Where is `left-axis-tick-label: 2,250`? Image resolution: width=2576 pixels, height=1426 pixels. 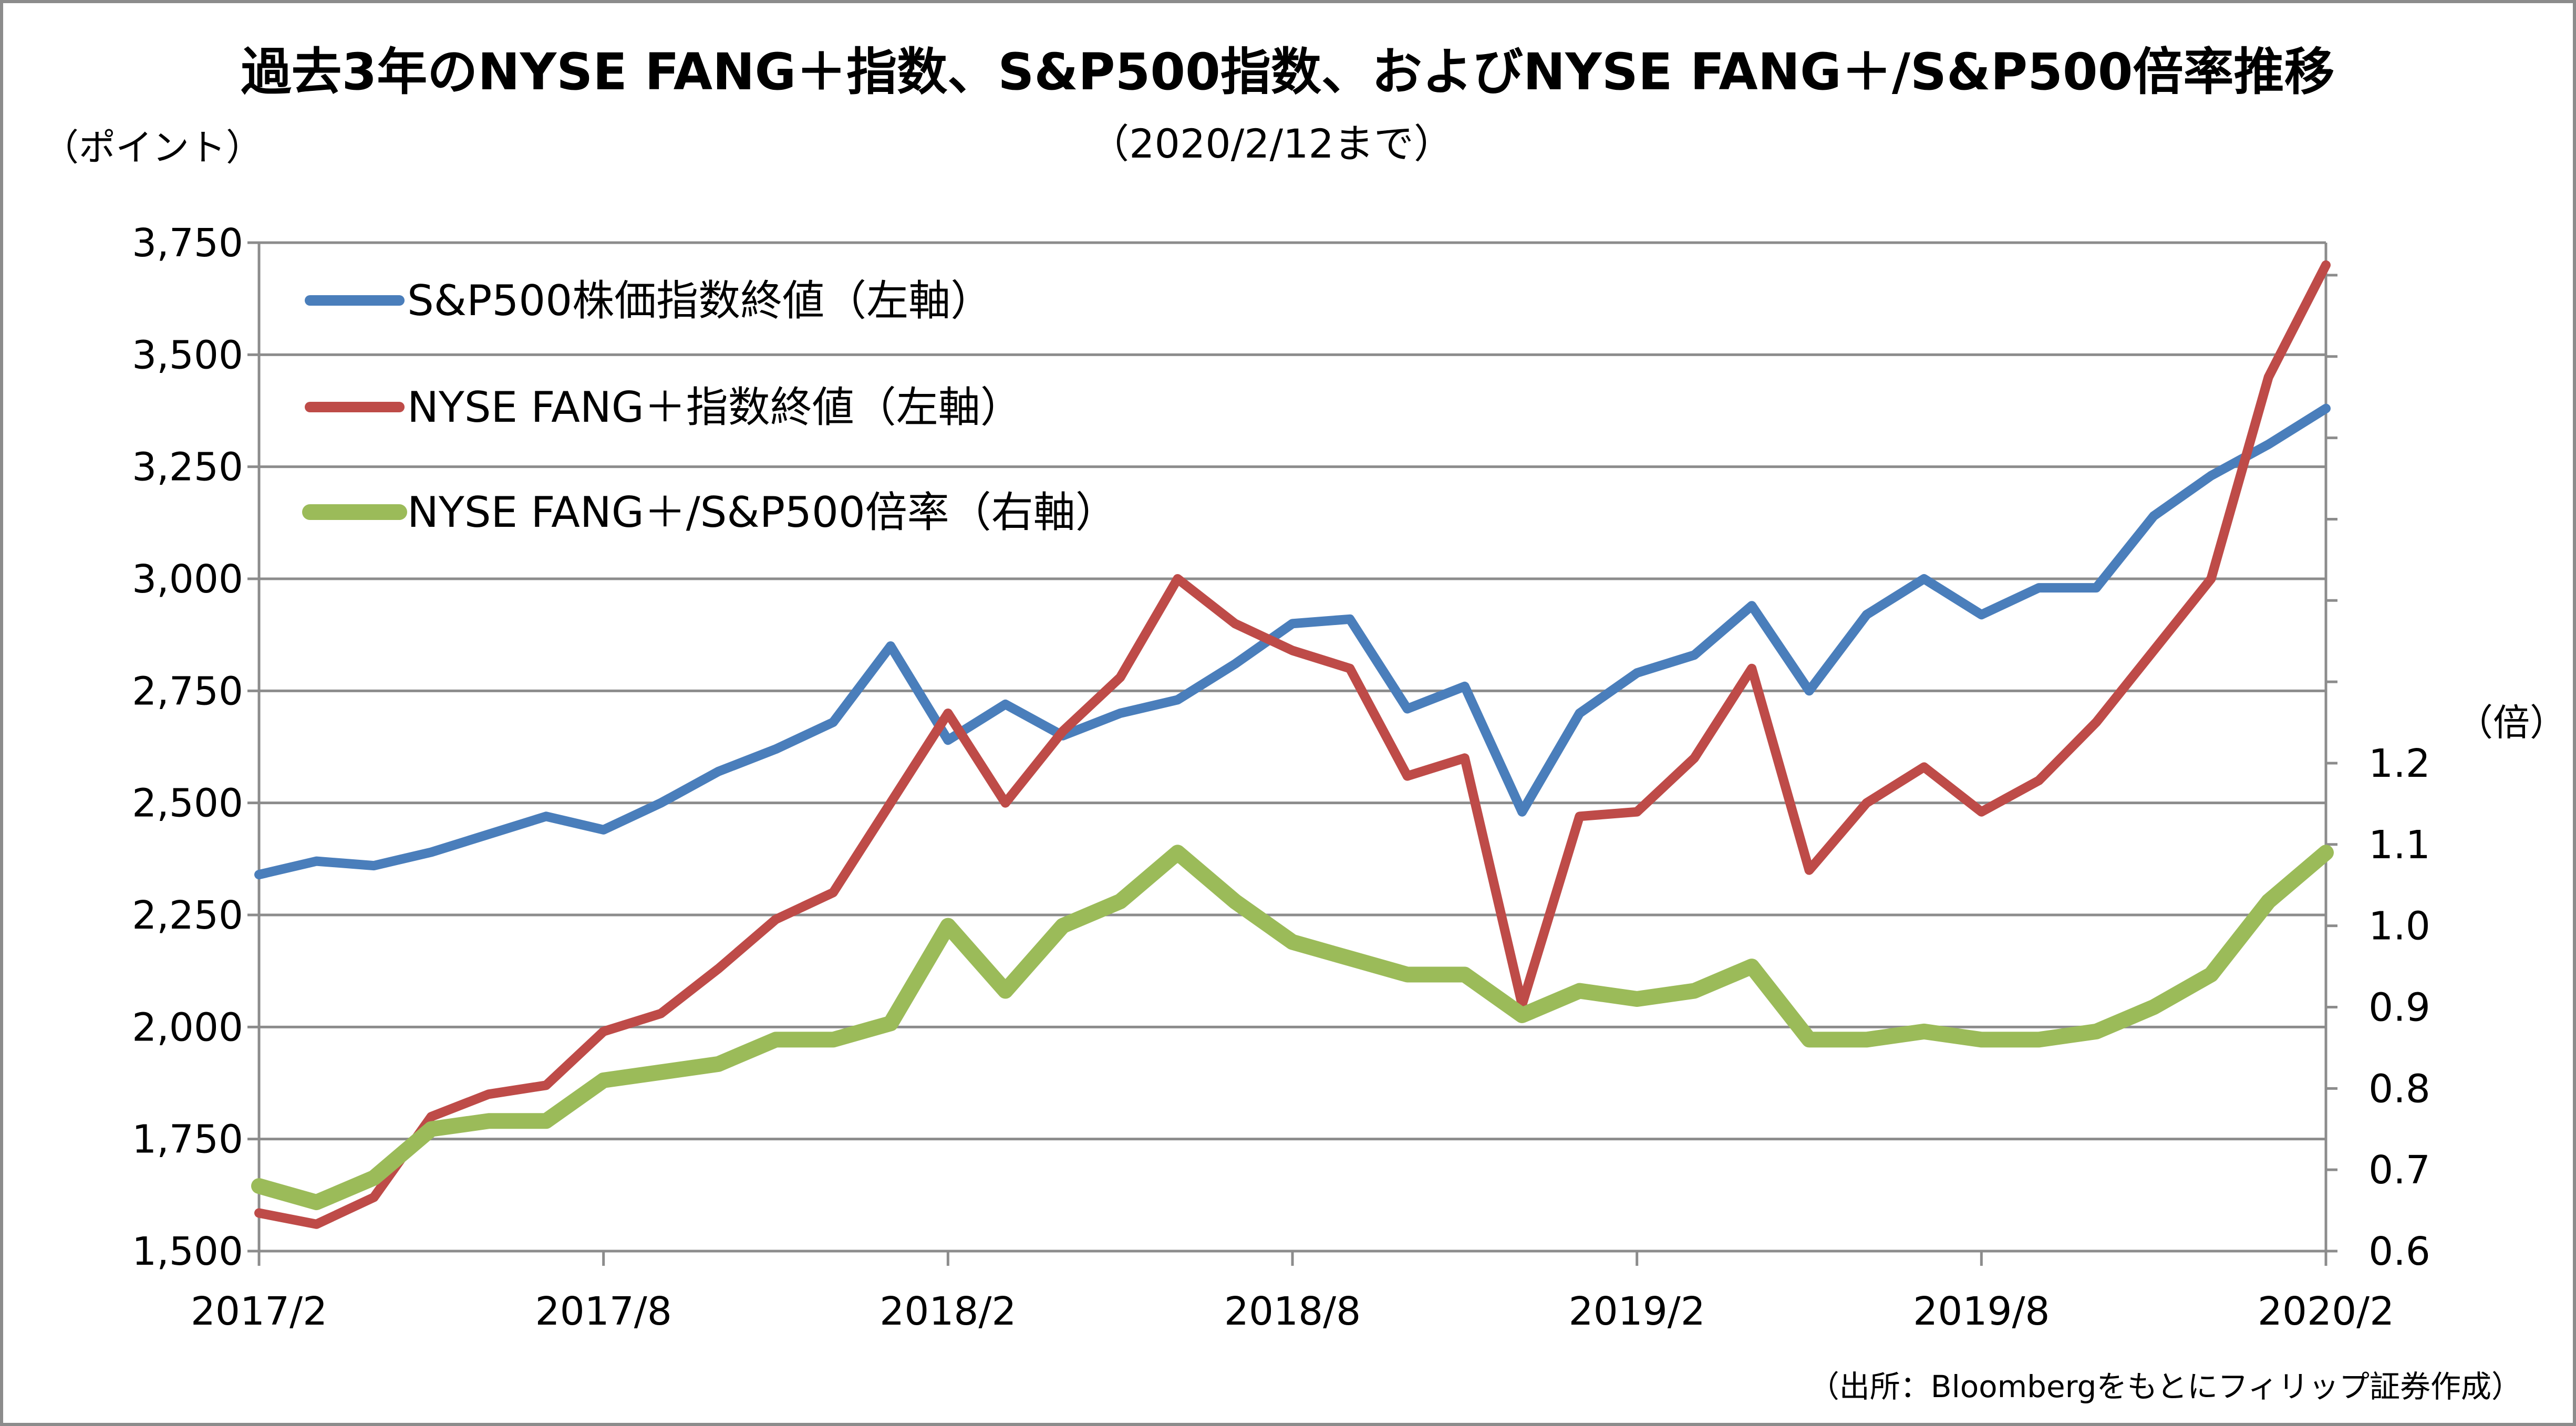 left-axis-tick-label: 2,250 is located at coordinates (187, 915).